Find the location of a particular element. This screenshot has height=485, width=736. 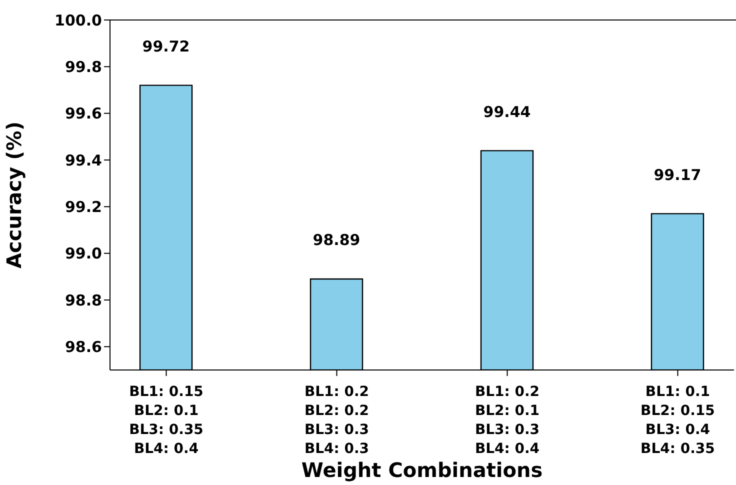

data-label: 99.44 is located at coordinates (507, 111).